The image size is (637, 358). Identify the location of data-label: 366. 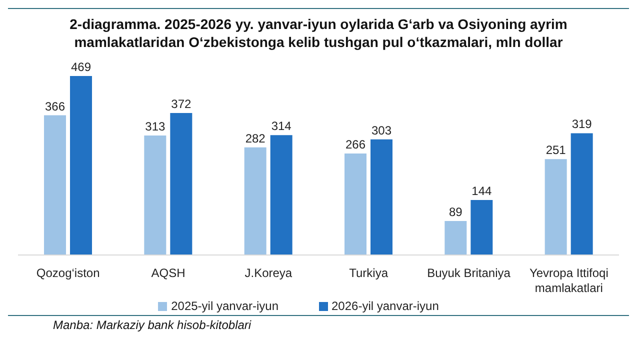
(55, 106).